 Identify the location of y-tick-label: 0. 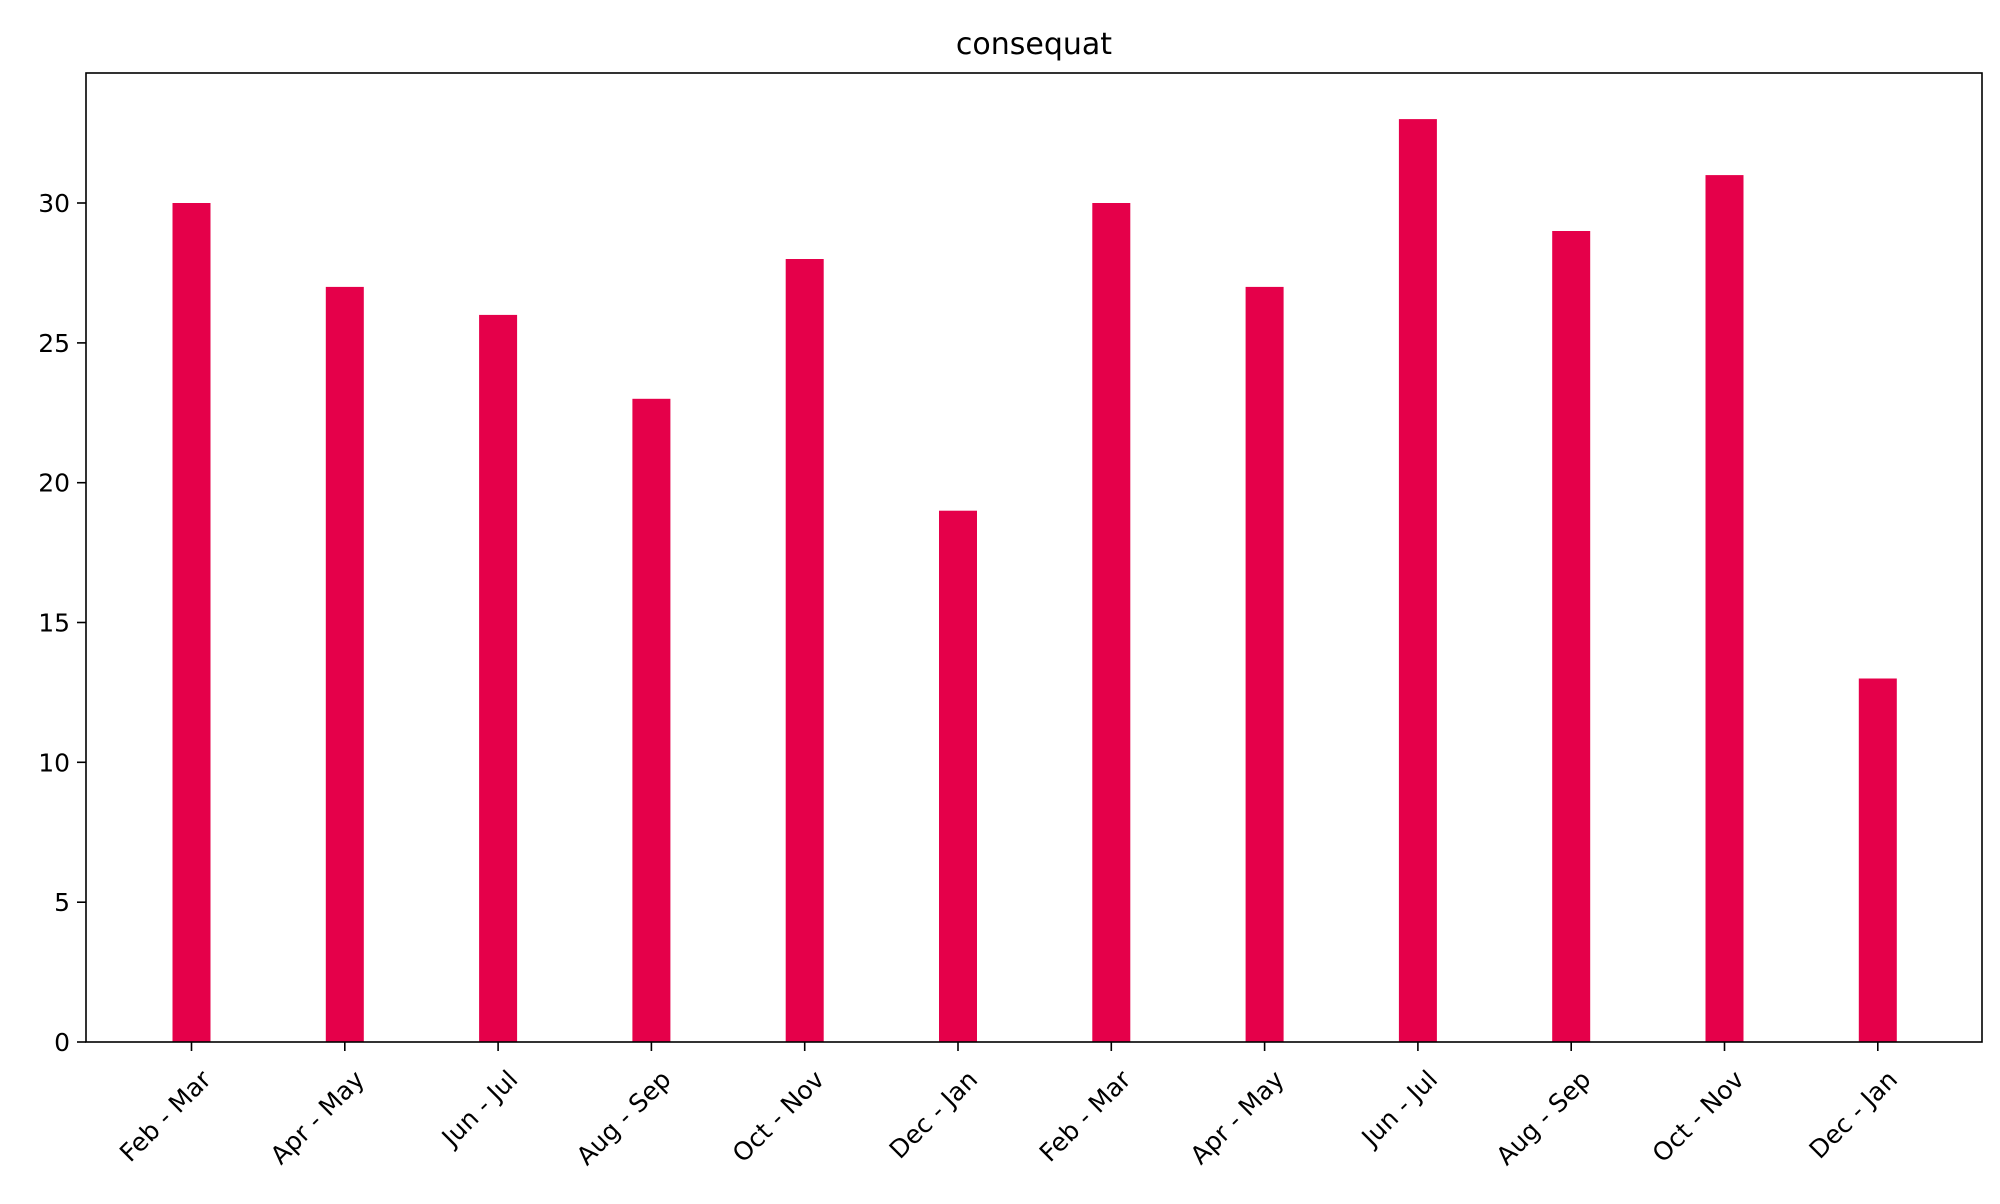
(62, 1042).